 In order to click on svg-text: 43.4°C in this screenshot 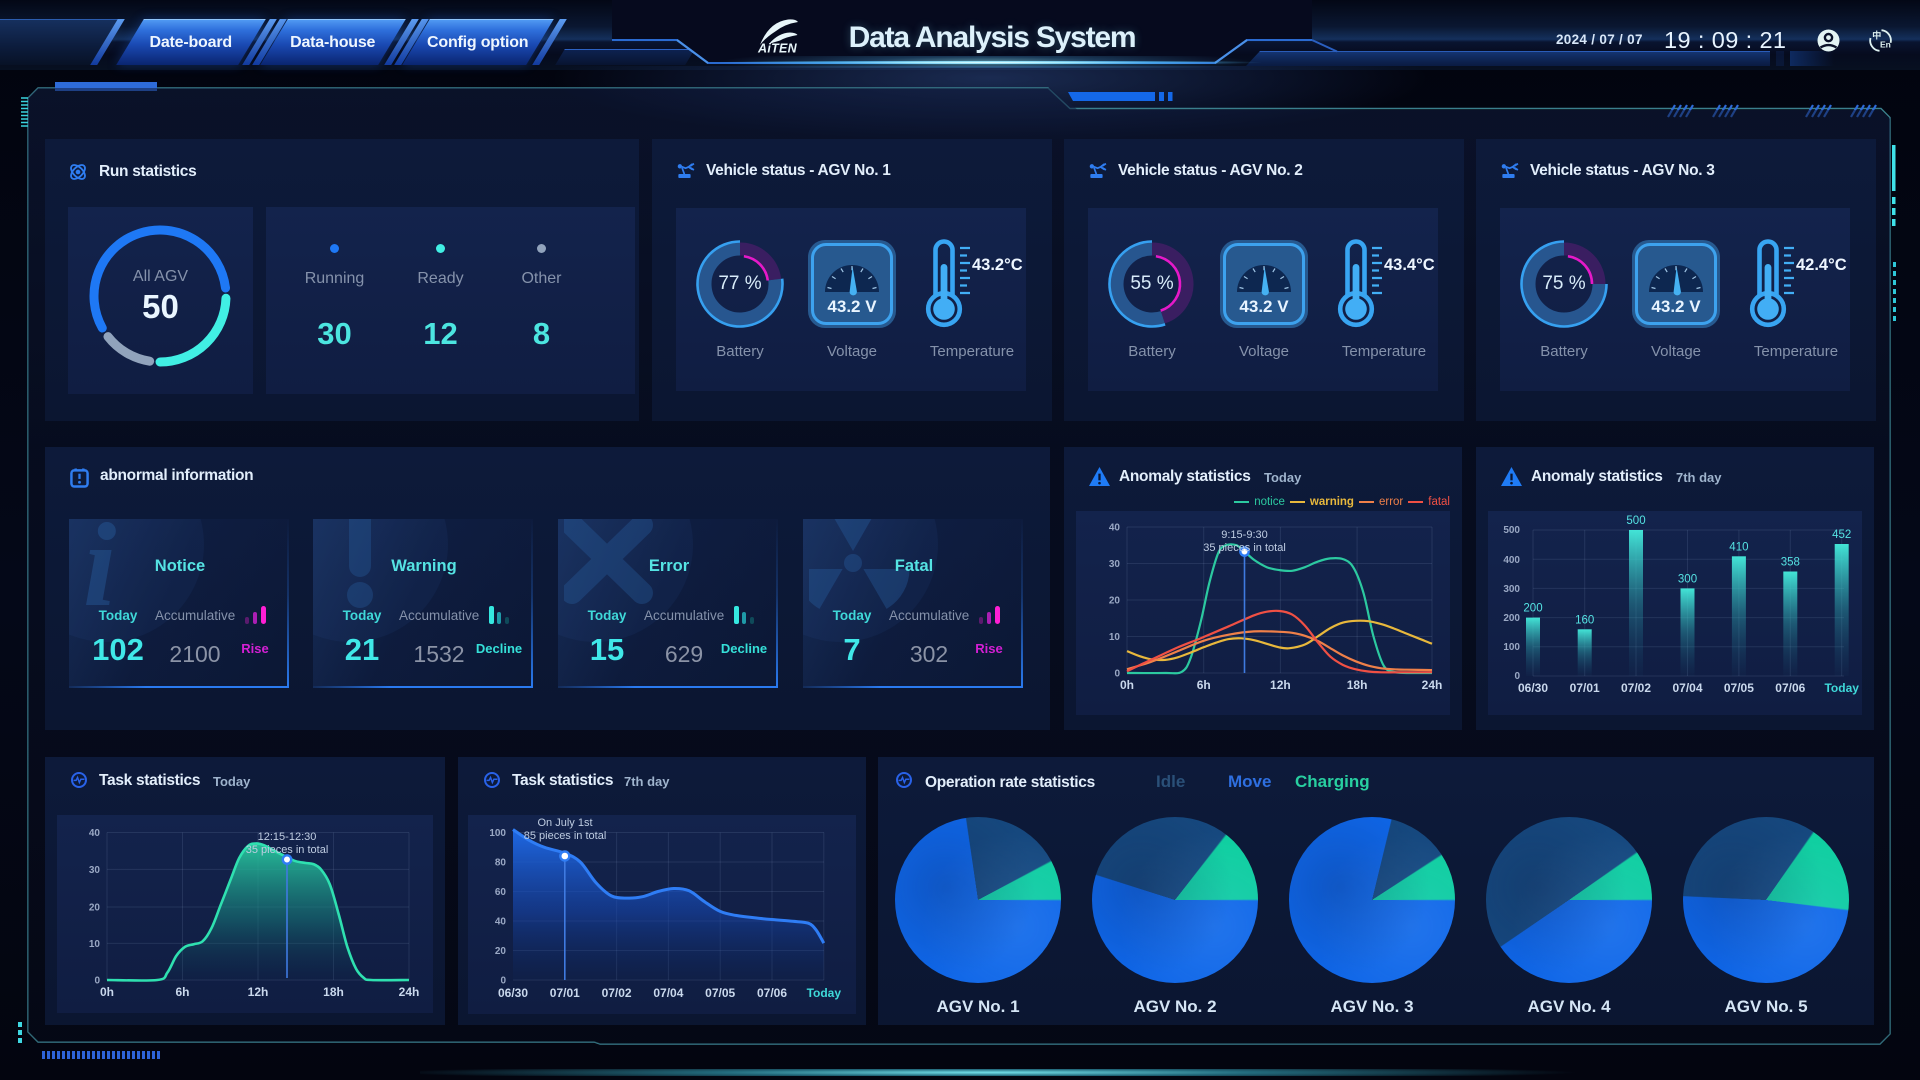, I will do `click(1409, 265)`.